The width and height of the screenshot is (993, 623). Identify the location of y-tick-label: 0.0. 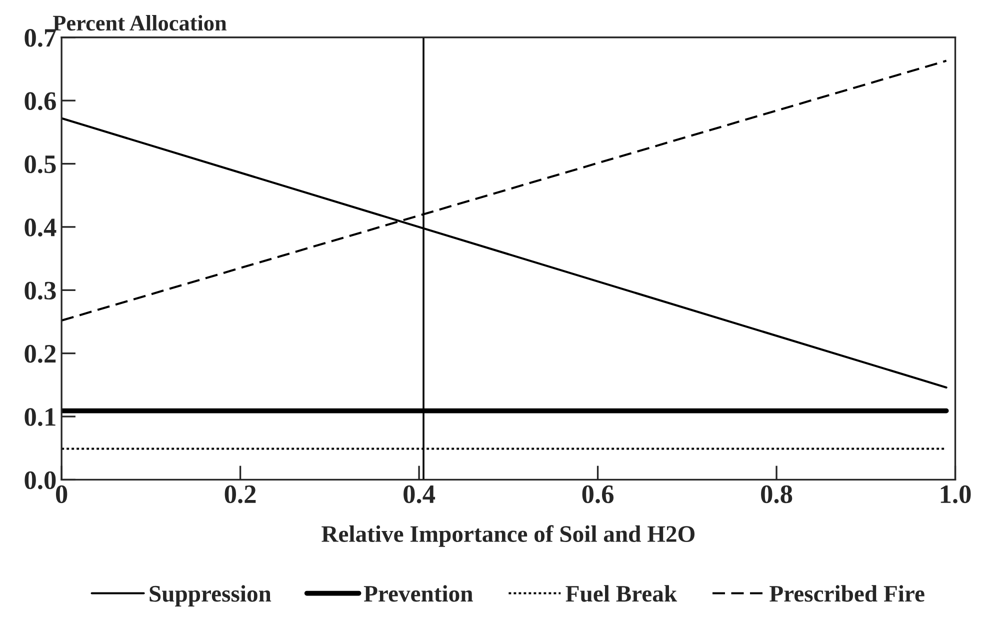
(40, 480).